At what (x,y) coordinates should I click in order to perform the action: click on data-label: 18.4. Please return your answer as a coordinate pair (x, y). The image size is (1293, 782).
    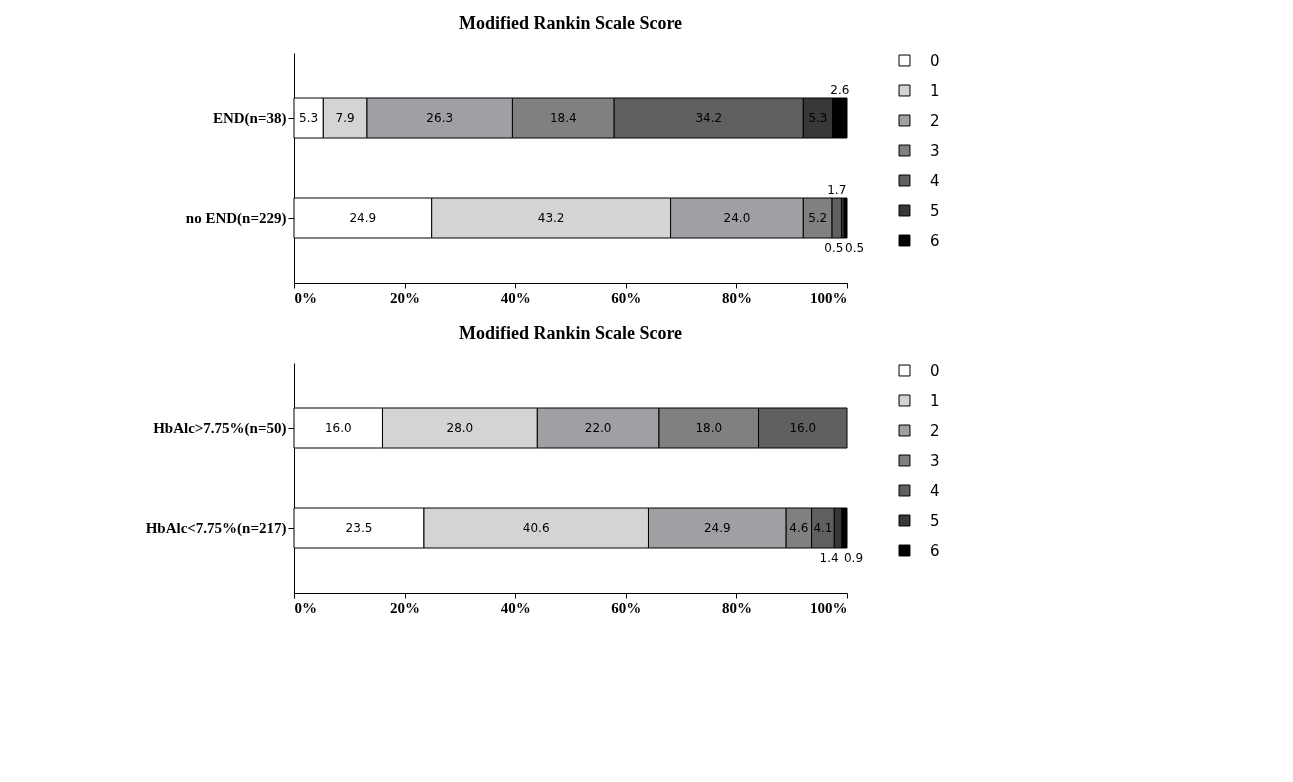
    Looking at the image, I should click on (563, 118).